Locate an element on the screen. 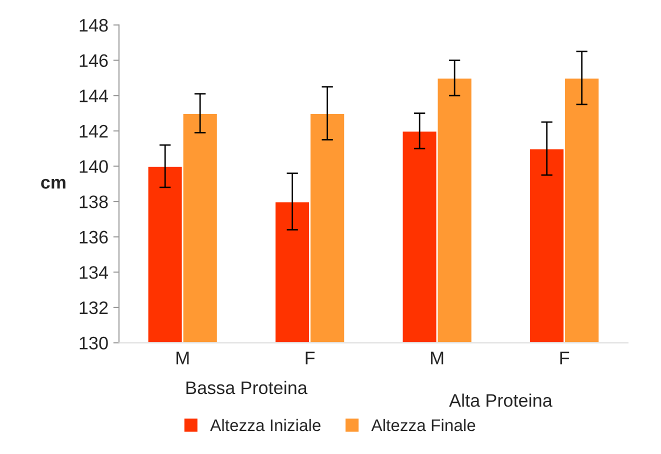 This screenshot has height=454, width=661. y-tick-label: 136 is located at coordinates (94, 237).